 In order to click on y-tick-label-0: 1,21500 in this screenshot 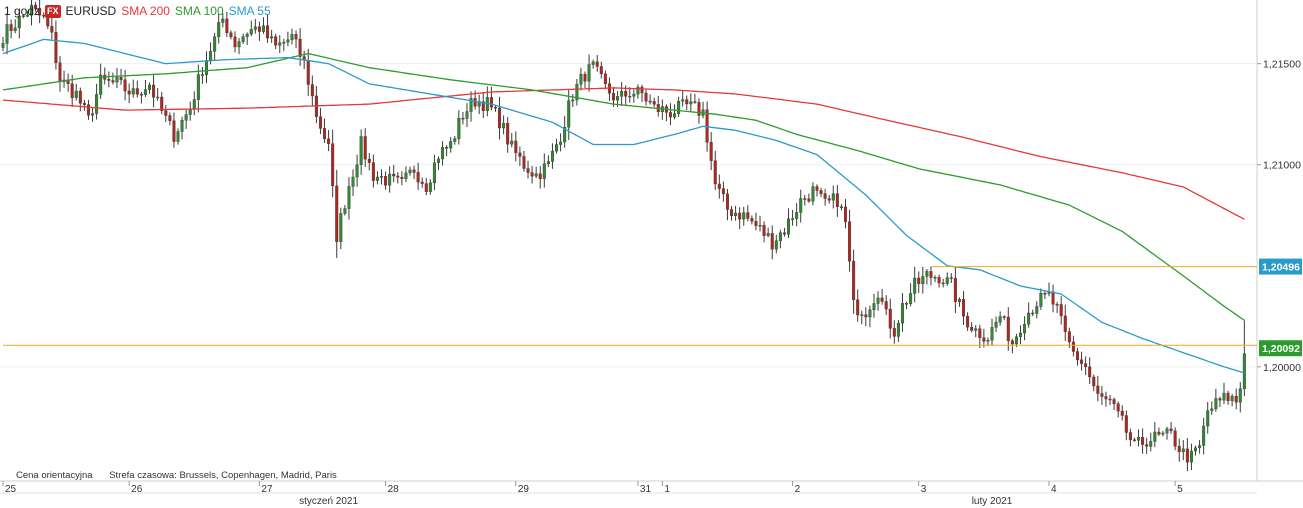, I will do `click(1282, 65)`.